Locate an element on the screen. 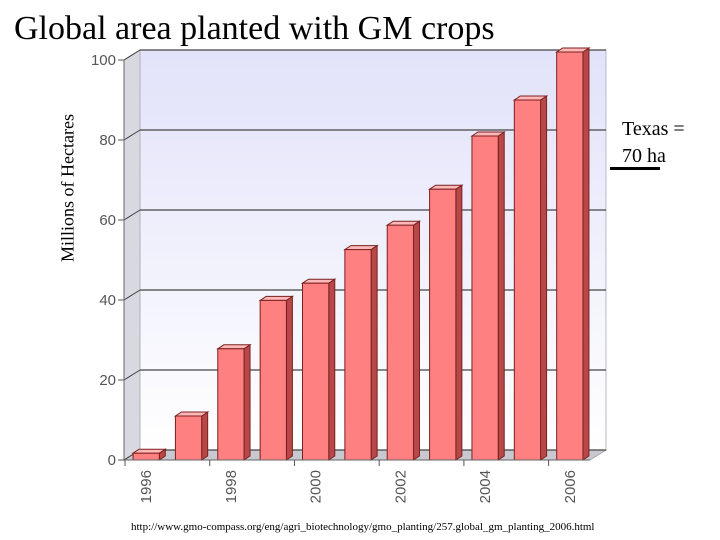 Image resolution: width=720 pixels, height=540 pixels. x-tick-label: 2004 is located at coordinates (485, 486).